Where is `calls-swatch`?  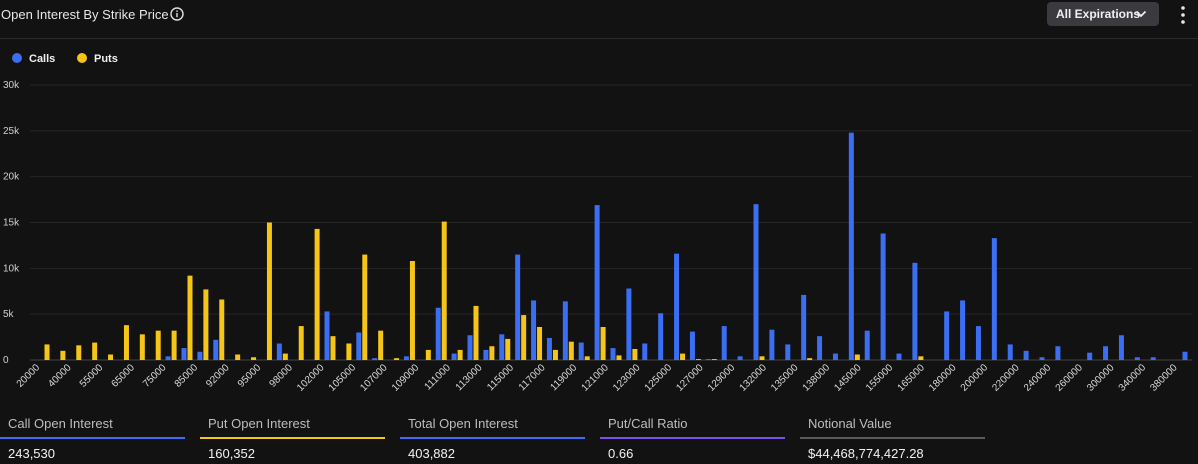 calls-swatch is located at coordinates (17, 58).